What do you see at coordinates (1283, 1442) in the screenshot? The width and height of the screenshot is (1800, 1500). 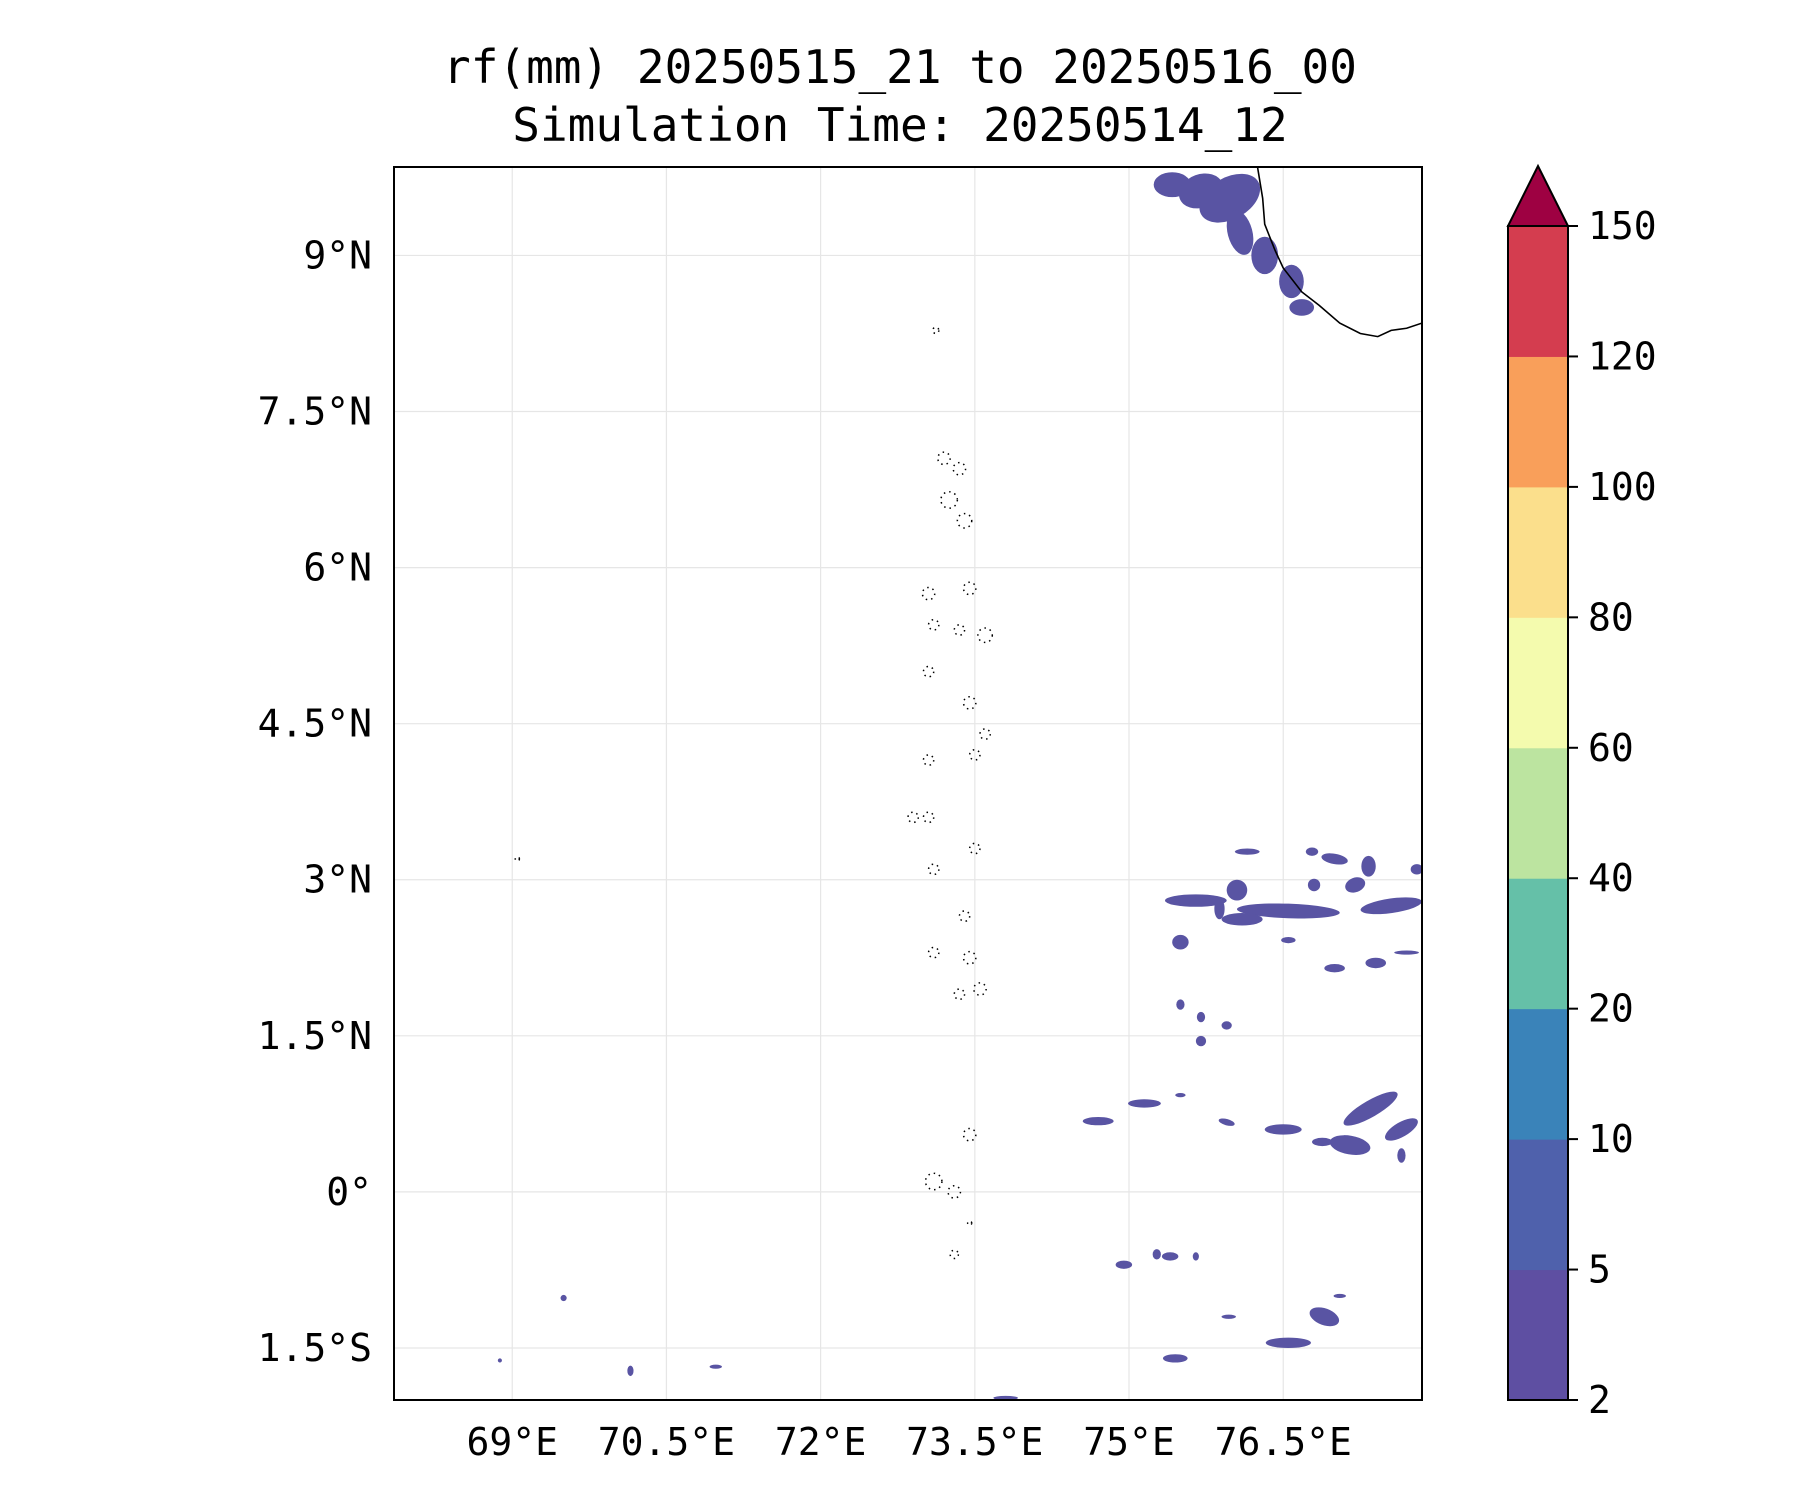 I see `lon-tick-label: 76.5°E` at bounding box center [1283, 1442].